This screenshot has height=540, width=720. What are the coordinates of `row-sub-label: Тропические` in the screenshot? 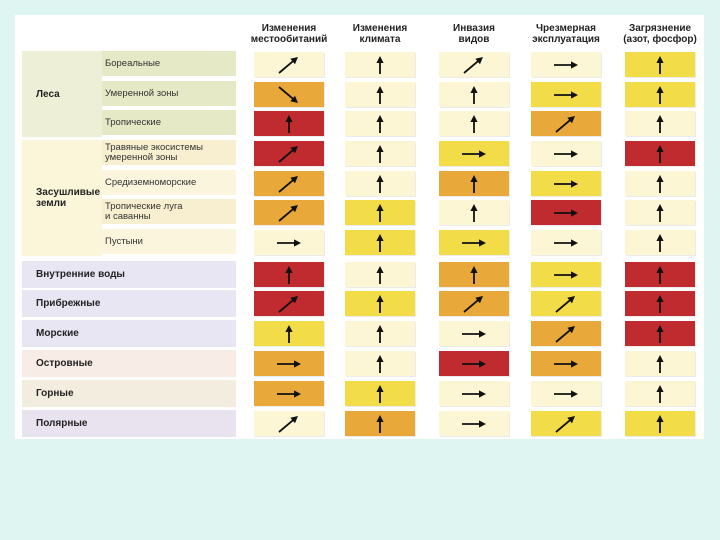 It's located at (169, 122).